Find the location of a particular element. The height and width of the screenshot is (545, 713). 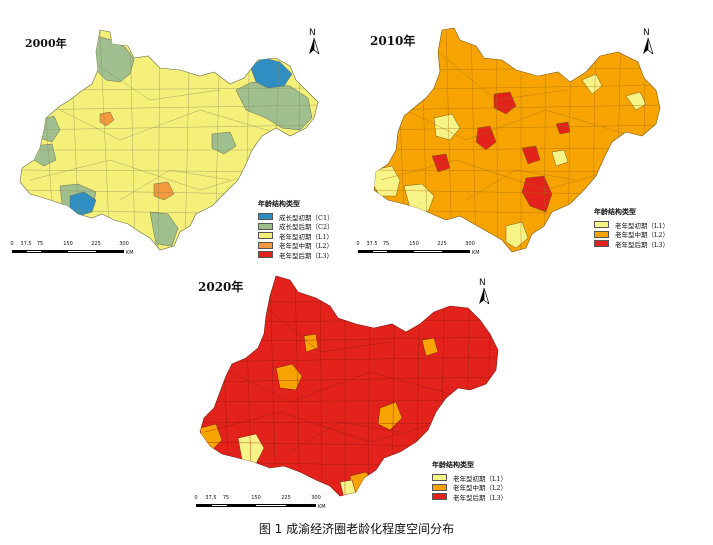

scale-bar-2000: 0 37.5 75 150 225 300 KM is located at coordinates (76, 250).